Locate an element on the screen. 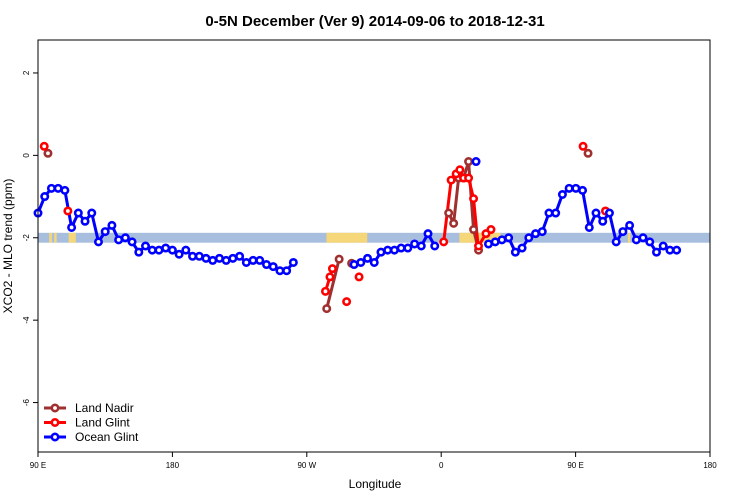 The width and height of the screenshot is (750, 500). y-axis-label: XCO2 - MLO trend (ppm) is located at coordinates (8, 246).